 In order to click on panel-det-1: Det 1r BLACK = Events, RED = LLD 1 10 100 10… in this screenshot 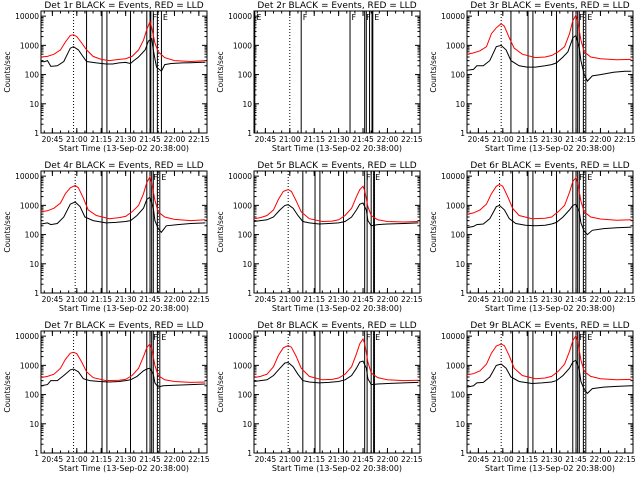, I will do `click(106, 77)`.